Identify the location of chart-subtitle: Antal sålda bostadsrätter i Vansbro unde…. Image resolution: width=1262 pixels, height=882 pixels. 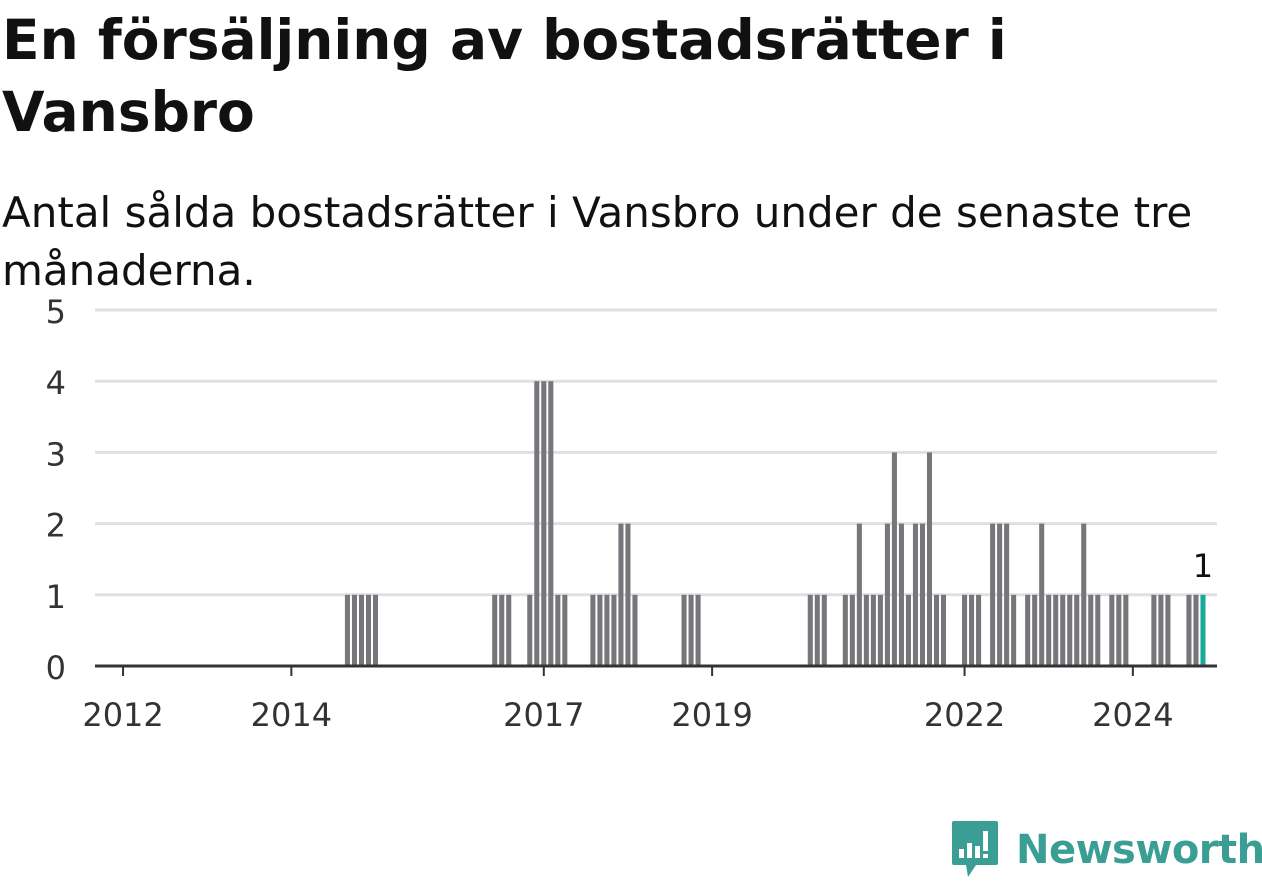
(597, 241).